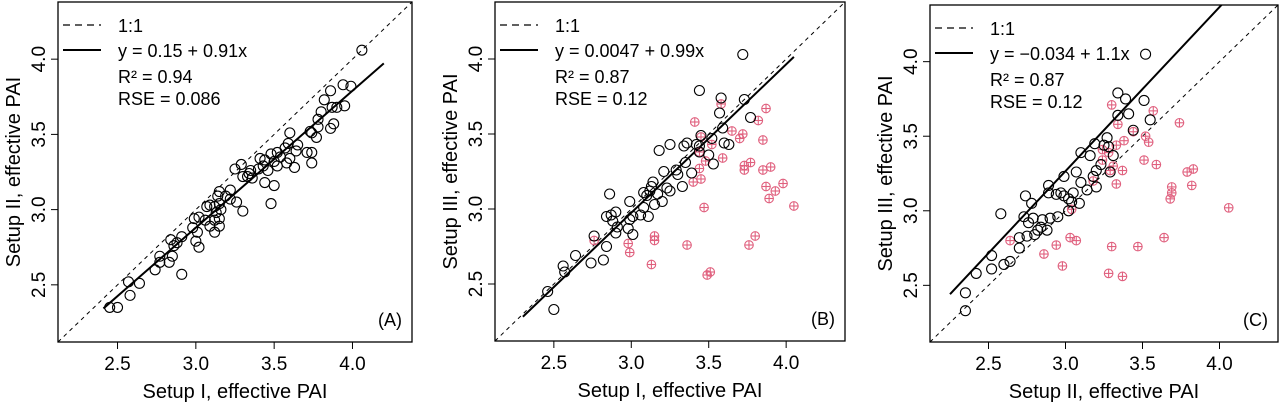 Image resolution: width=1280 pixels, height=404 pixels. I want to click on x-tick-label: 2.5, so click(988, 364).